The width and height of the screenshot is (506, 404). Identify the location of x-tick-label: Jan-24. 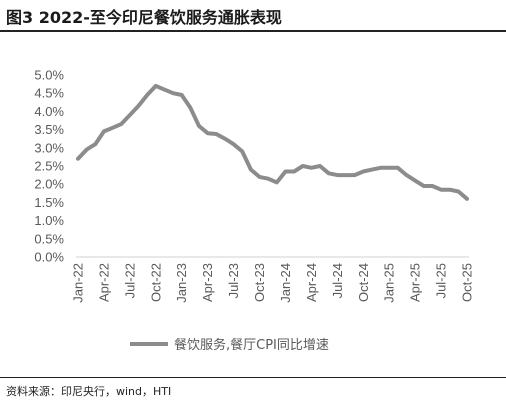
(285, 283).